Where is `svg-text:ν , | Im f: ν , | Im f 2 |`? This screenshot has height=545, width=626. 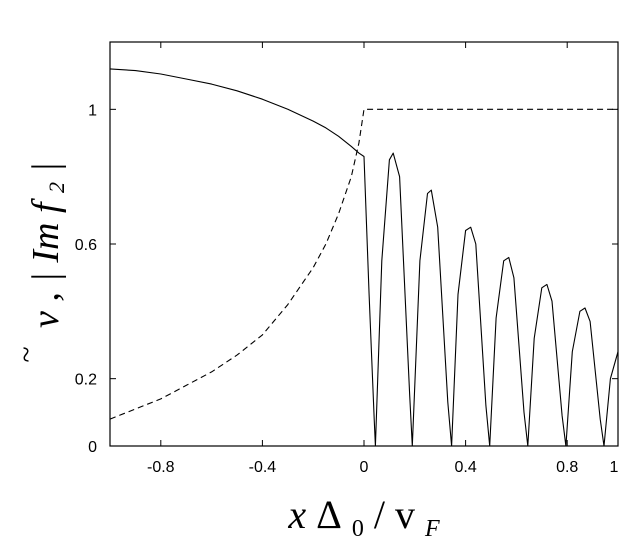 svg-text:ν , | Im f: ν , | Im f 2 | is located at coordinates (49, 245).